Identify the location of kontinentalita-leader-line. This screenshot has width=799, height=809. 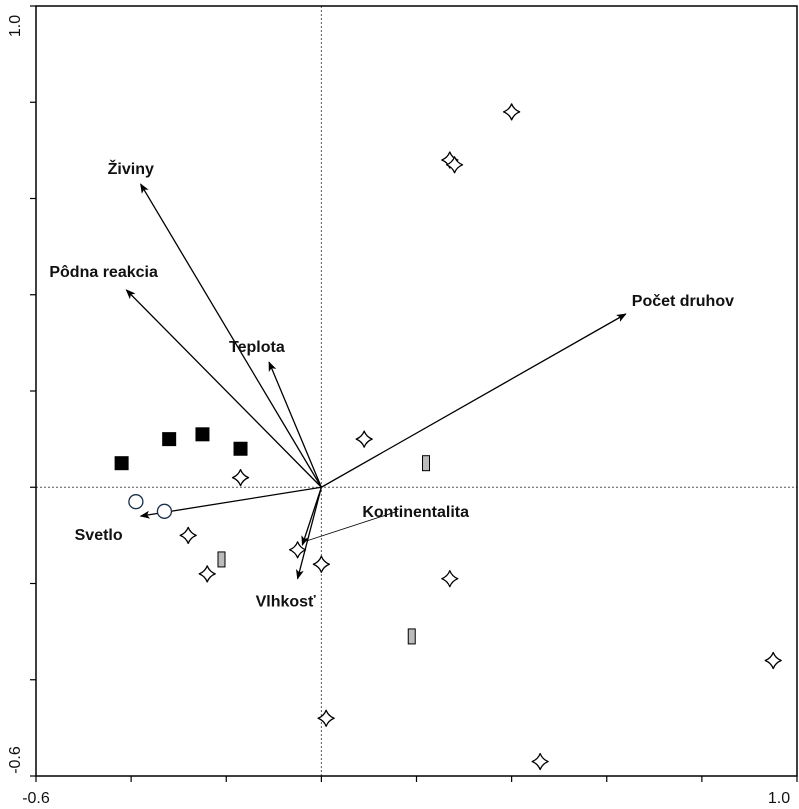
(352, 526).